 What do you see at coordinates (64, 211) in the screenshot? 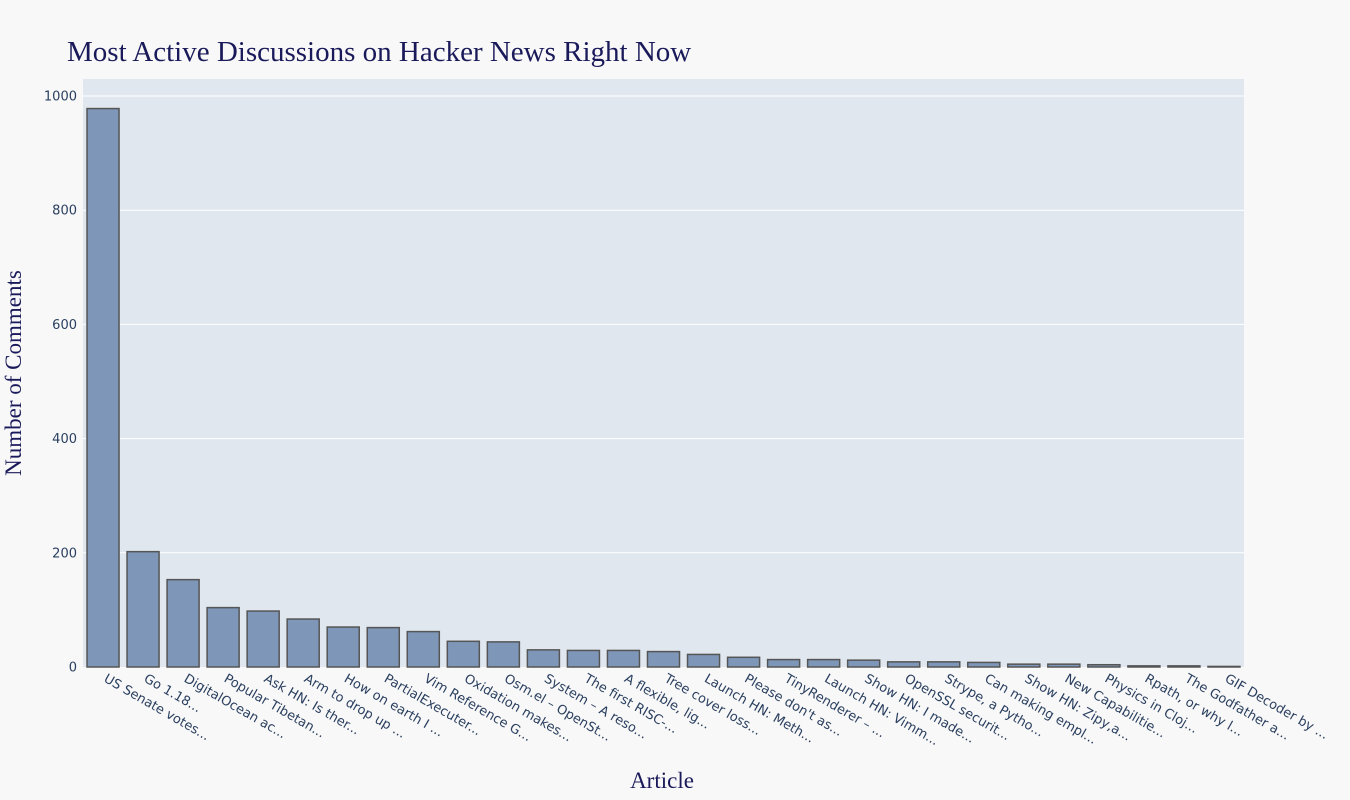
I see `y-tick-label: 800` at bounding box center [64, 211].